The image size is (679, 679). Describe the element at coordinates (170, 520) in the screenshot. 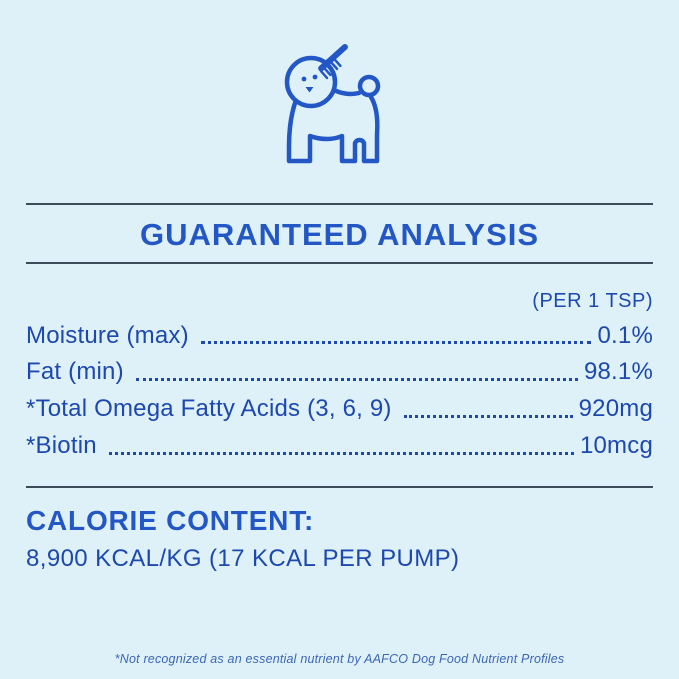

I see `calorie-content-heading: CALORIE CONTENT:` at that location.